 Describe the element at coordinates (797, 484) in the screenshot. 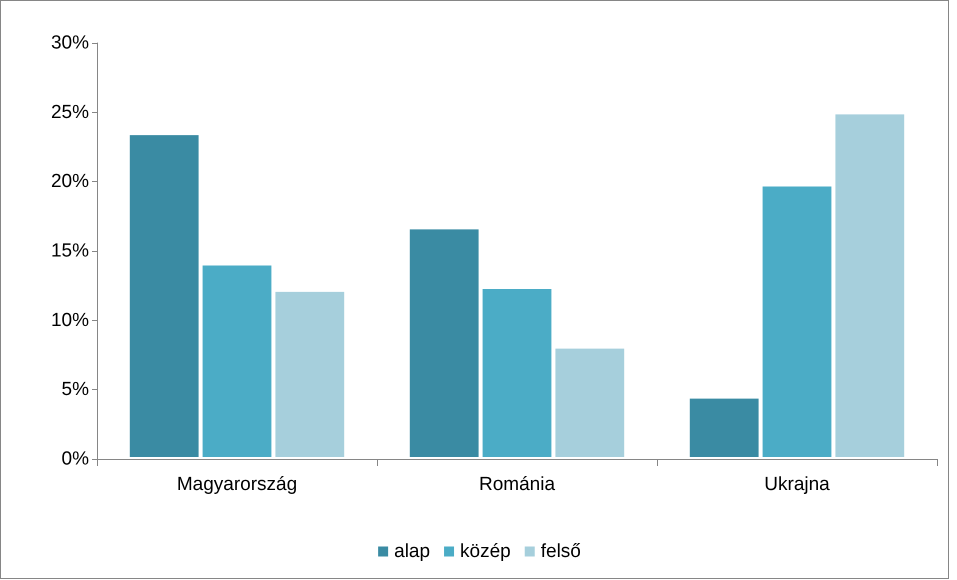

I see `x-tick-label: Ukrajna` at that location.